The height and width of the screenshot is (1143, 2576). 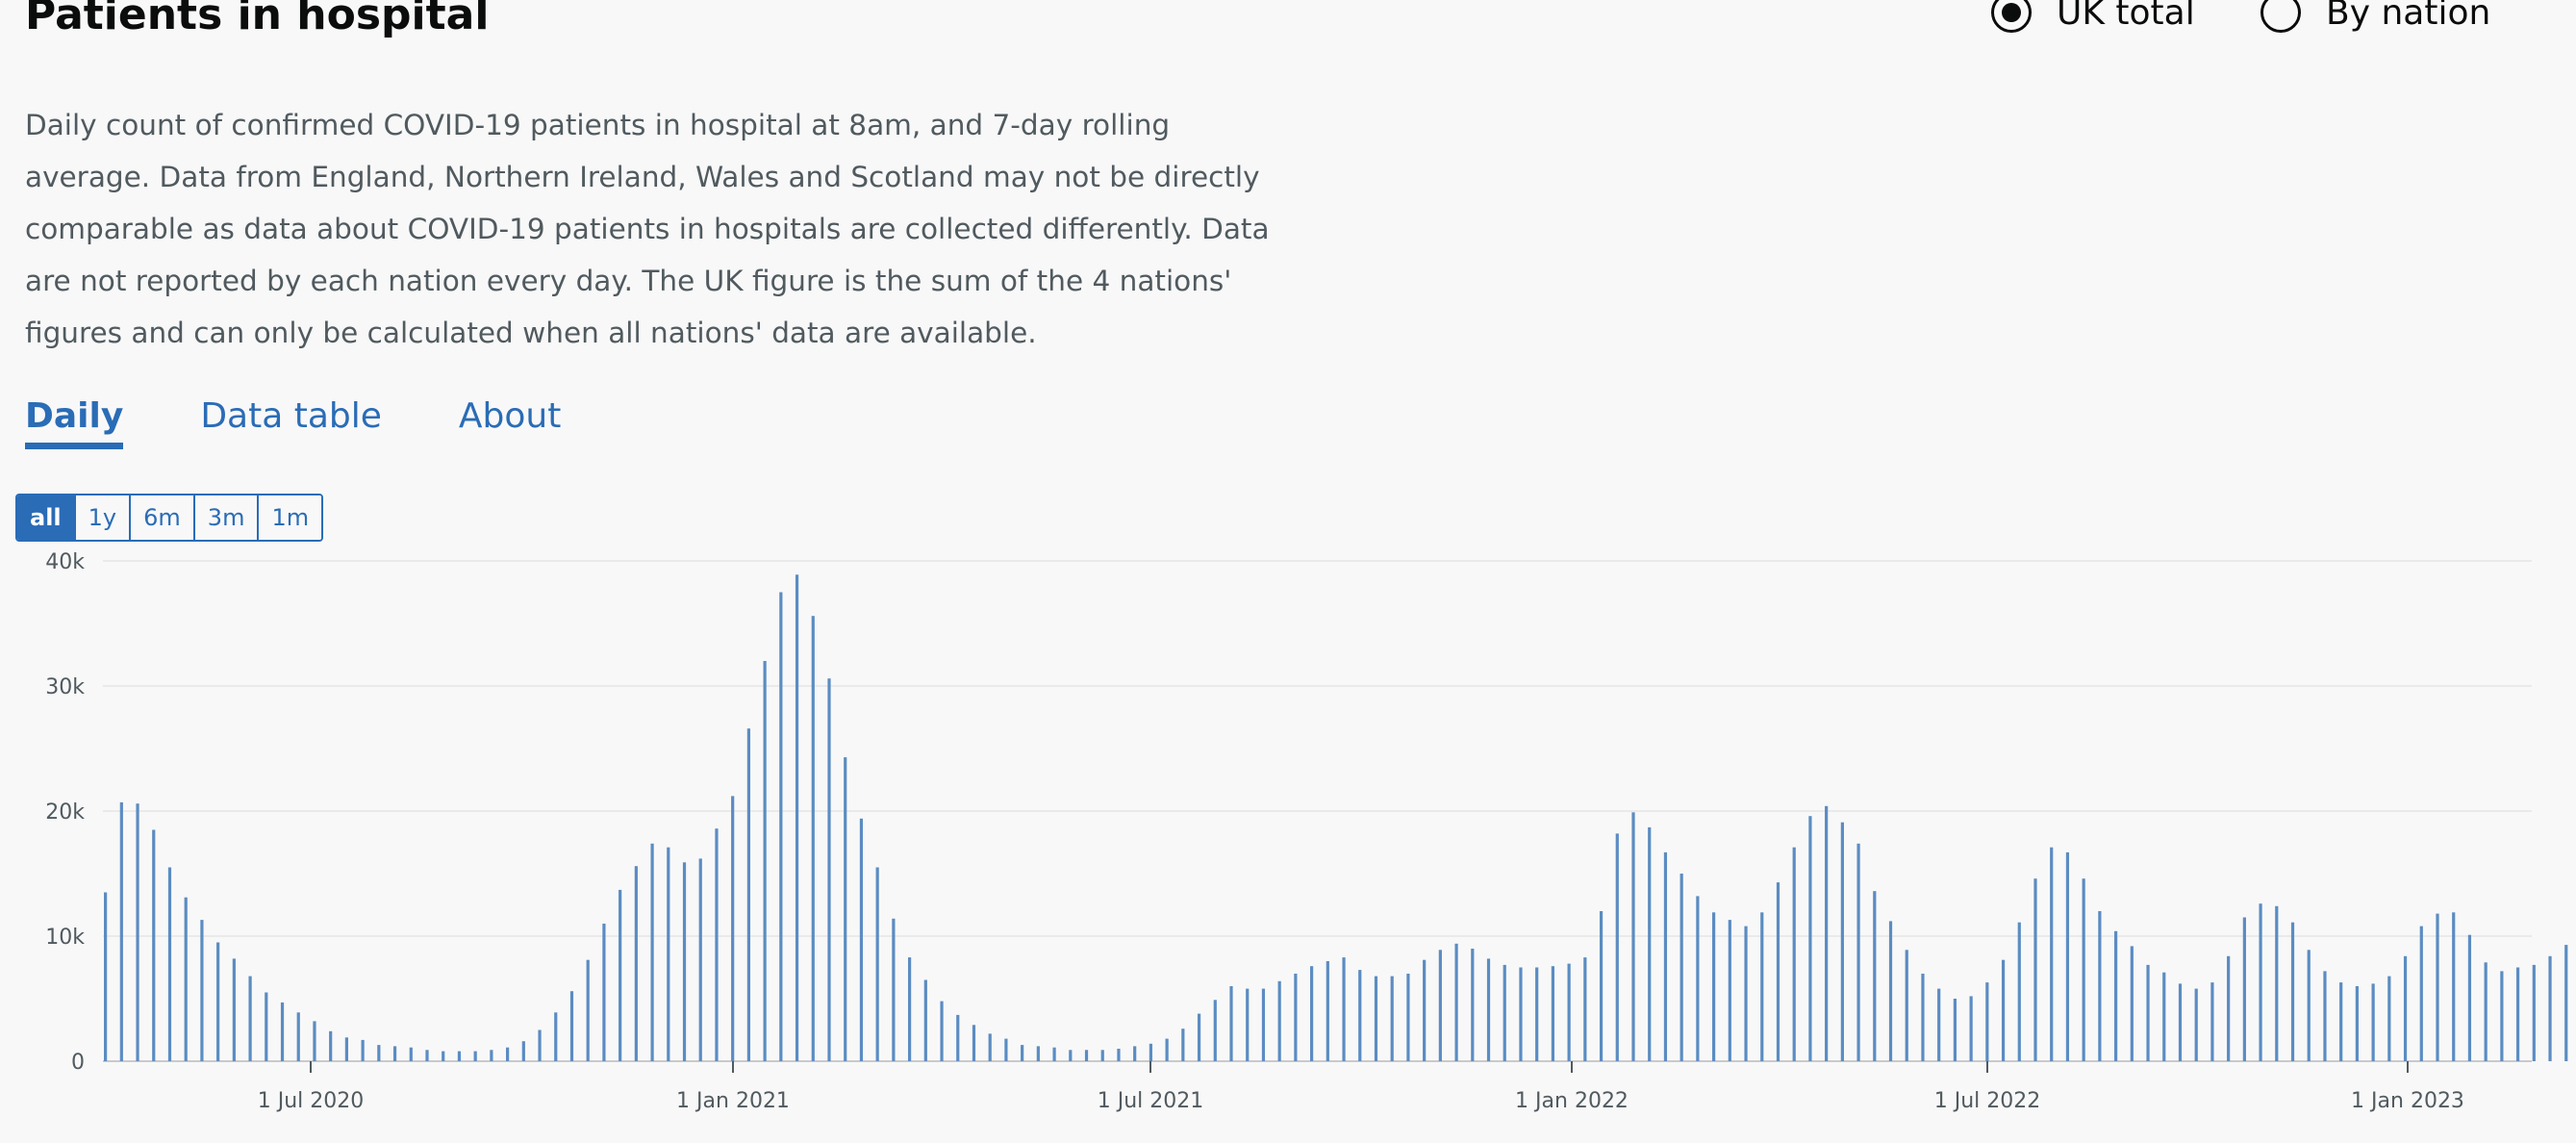 I want to click on radio-uk-total: UK total, so click(x=2093, y=16).